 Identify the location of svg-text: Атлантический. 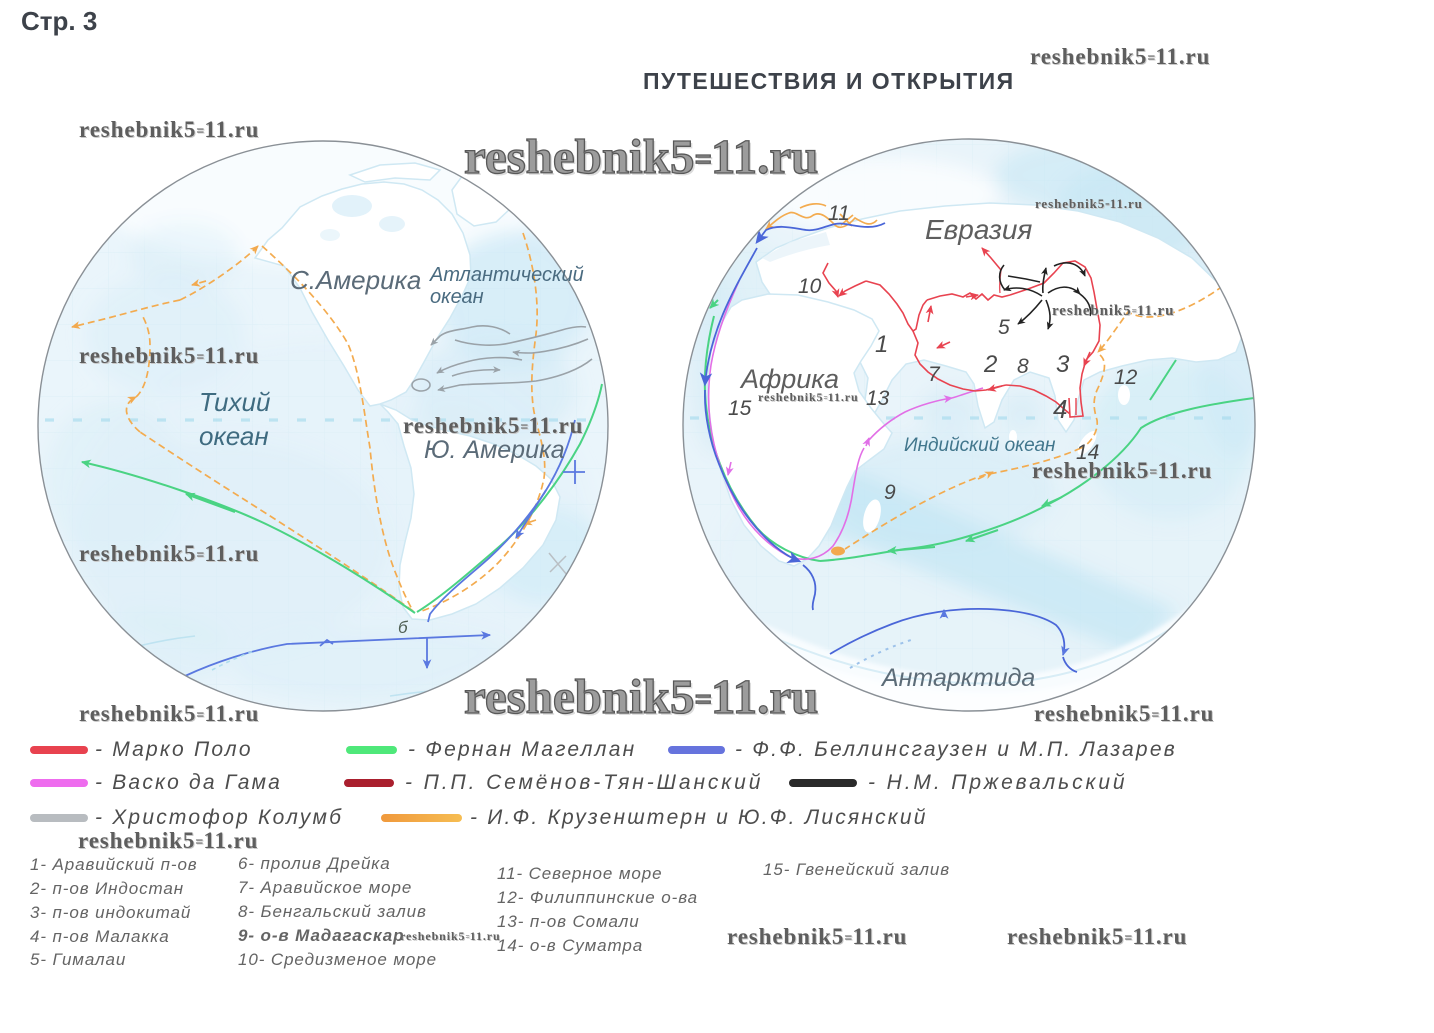
(506, 275).